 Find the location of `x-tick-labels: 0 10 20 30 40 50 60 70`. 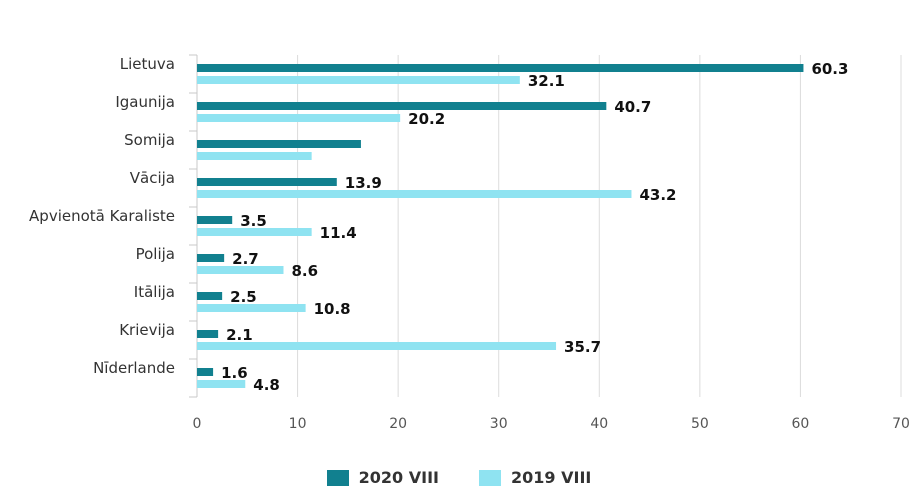

x-tick-labels: 0 10 20 30 40 50 60 70 is located at coordinates (551, 424).